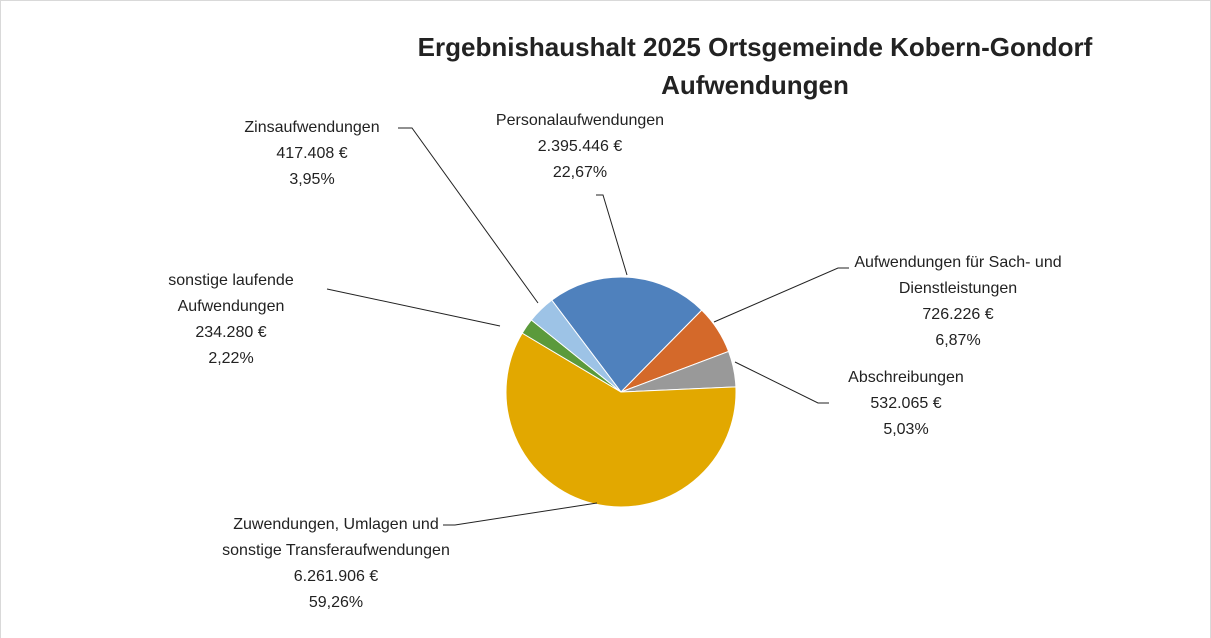  I want to click on value-label: 6.261.906 €, so click(336, 576).